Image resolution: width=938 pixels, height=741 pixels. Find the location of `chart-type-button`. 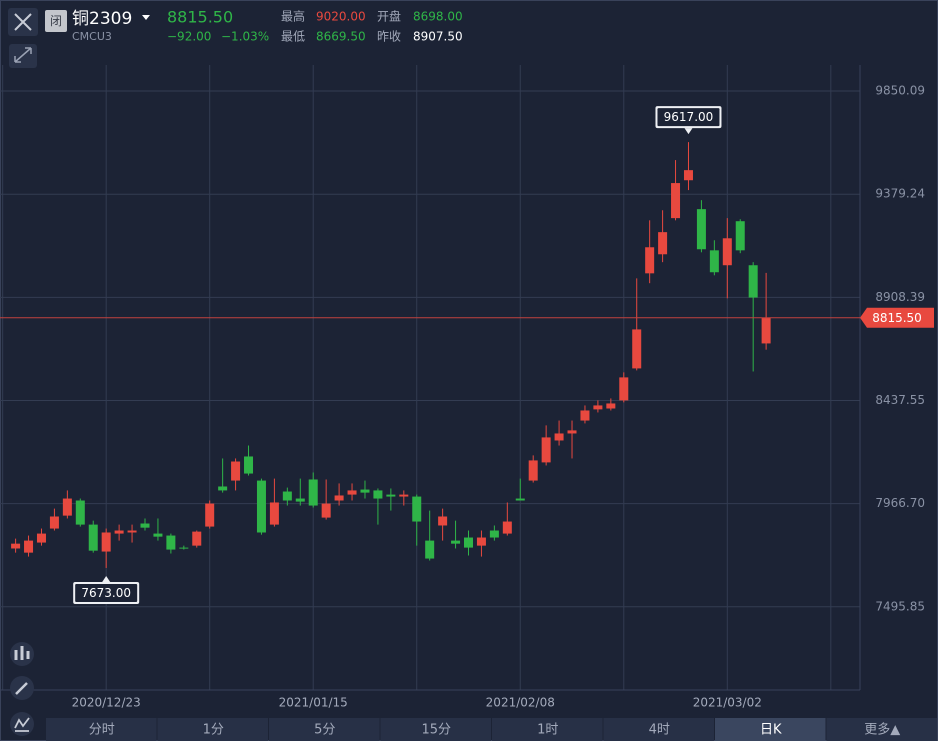

chart-type-button is located at coordinates (22, 724).